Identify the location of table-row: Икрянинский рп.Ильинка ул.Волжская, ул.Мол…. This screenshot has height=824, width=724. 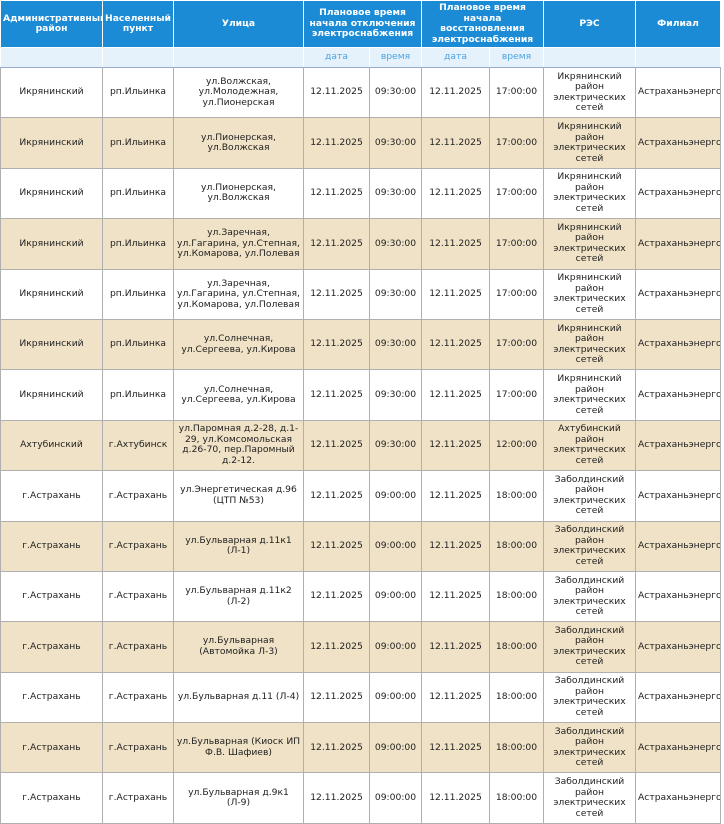
(360, 92).